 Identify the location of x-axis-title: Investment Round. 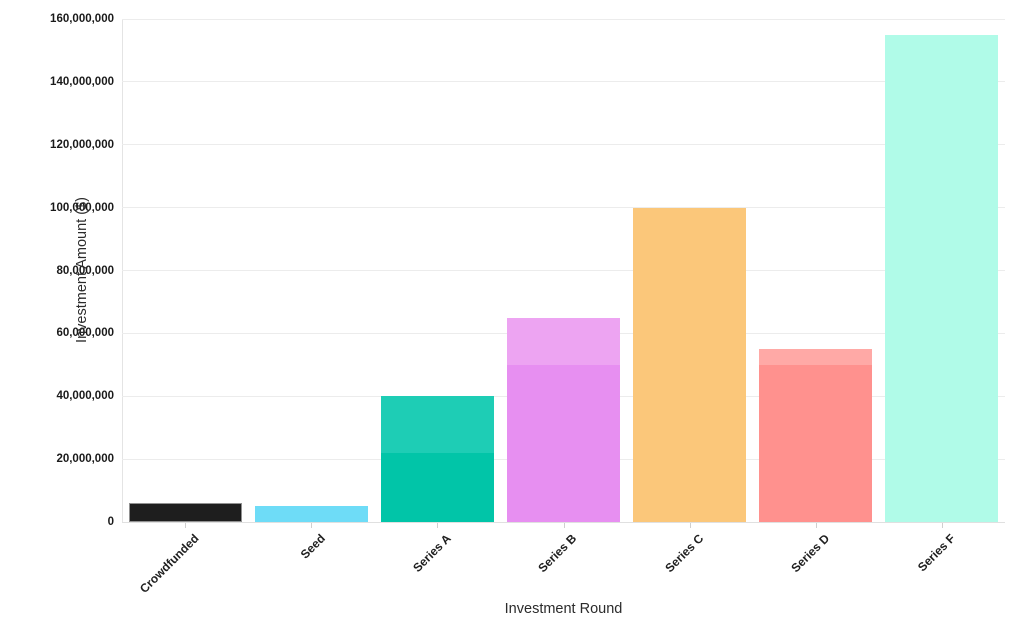
(563, 609).